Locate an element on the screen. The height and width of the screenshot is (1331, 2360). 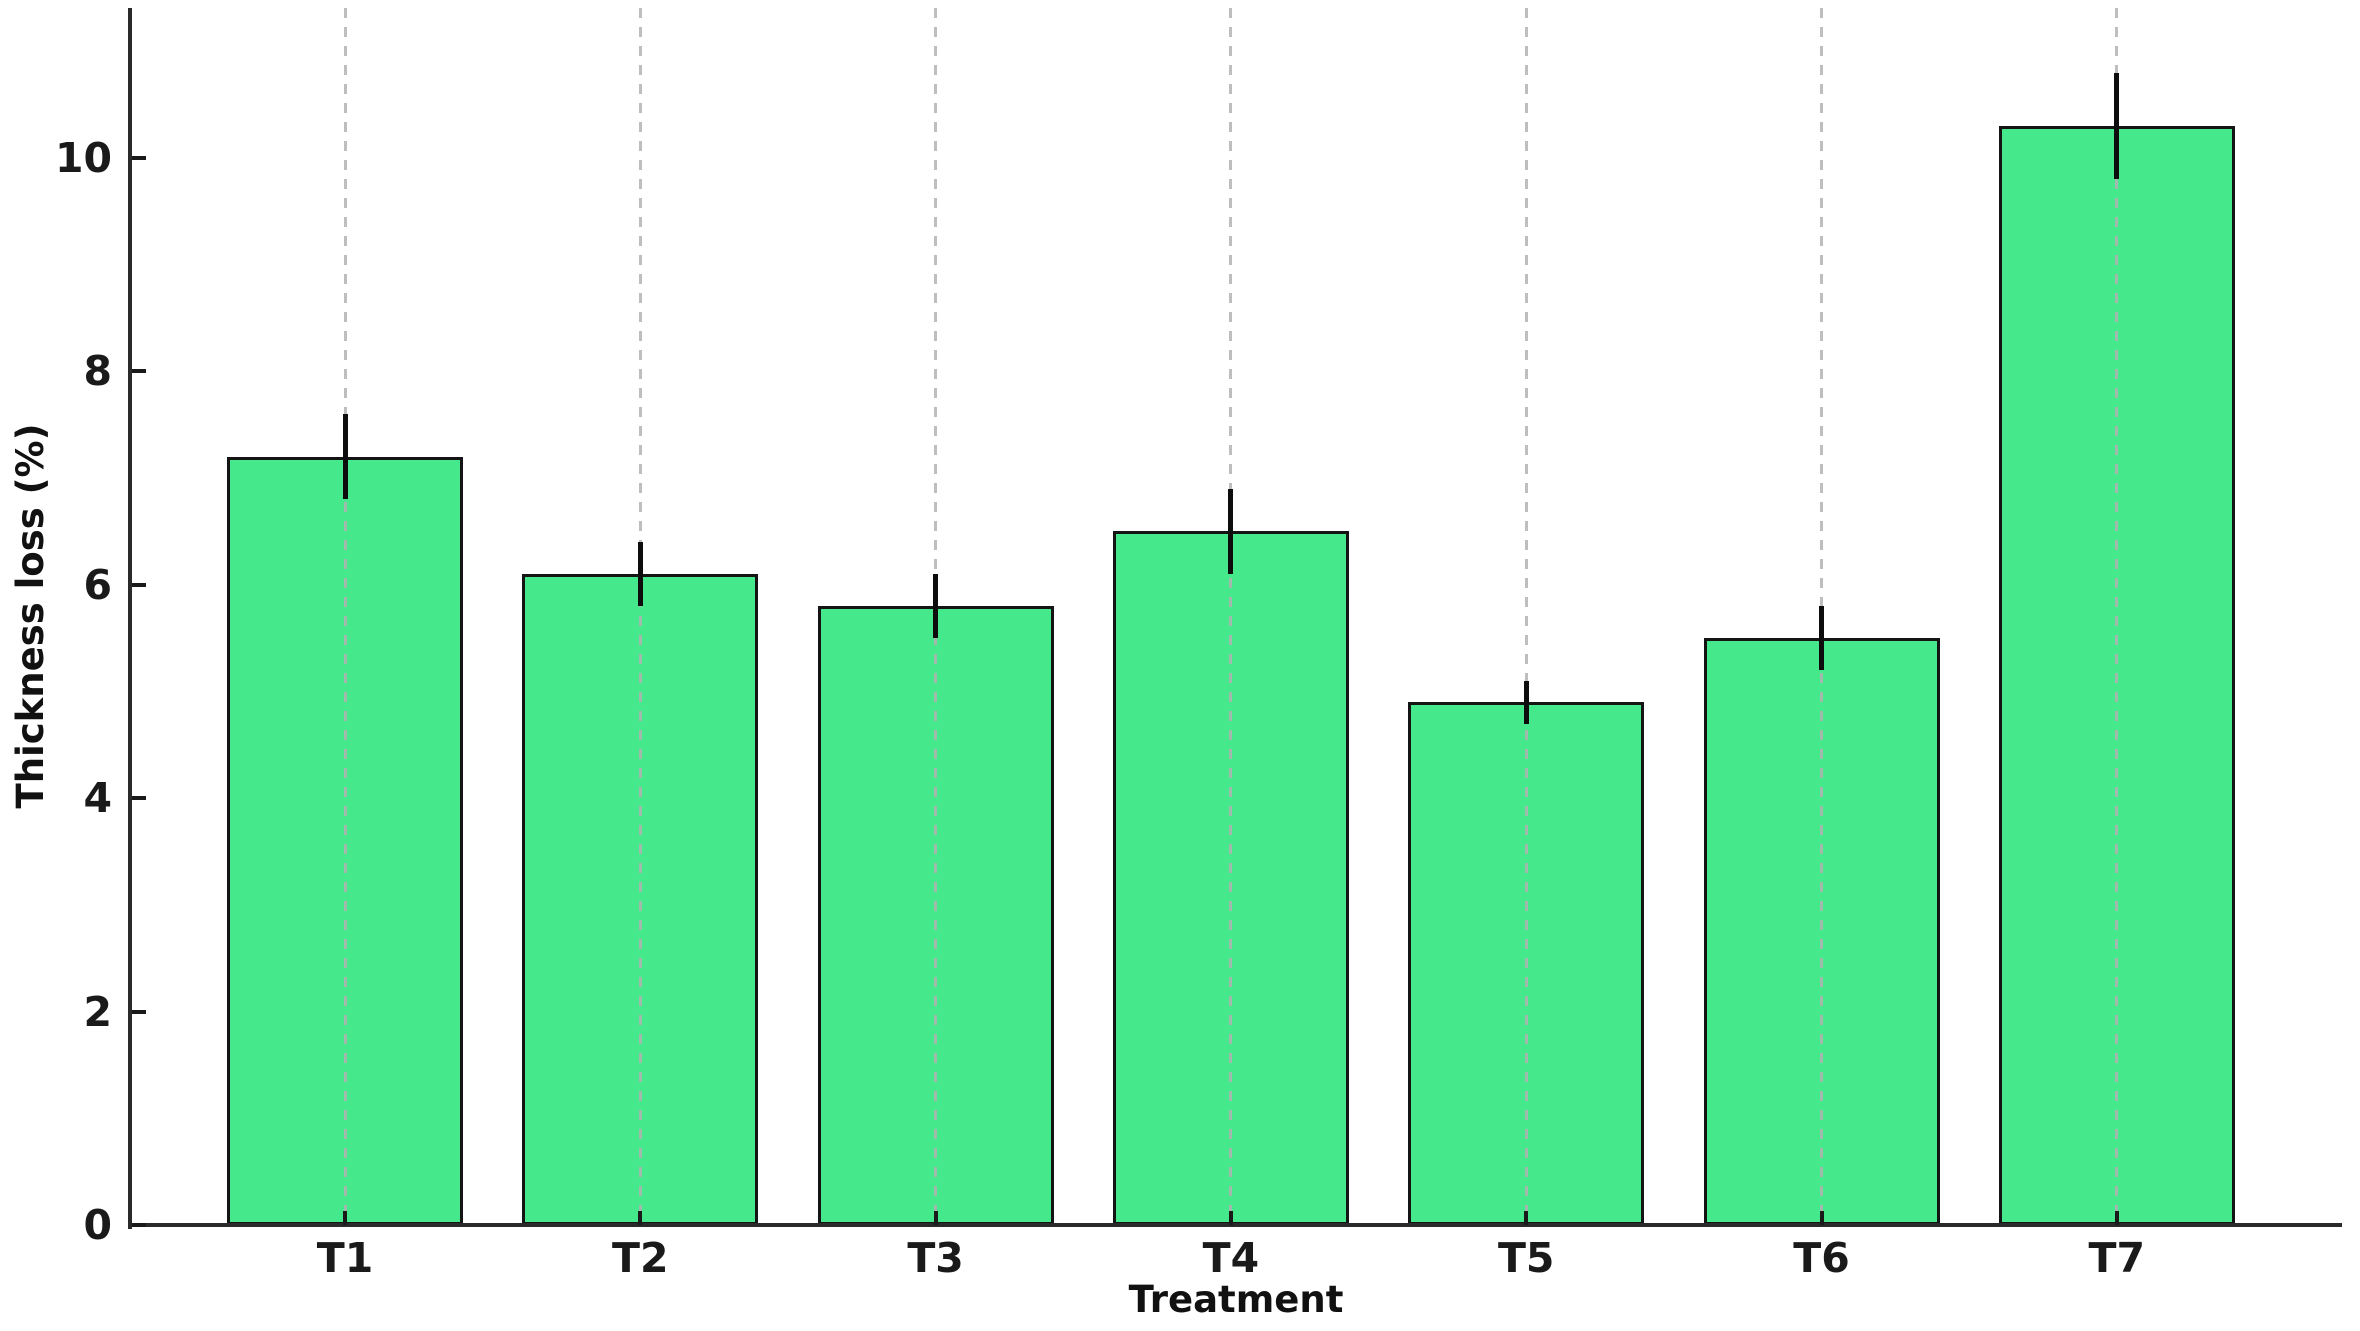
x-axis-spine is located at coordinates (1235, 1225).